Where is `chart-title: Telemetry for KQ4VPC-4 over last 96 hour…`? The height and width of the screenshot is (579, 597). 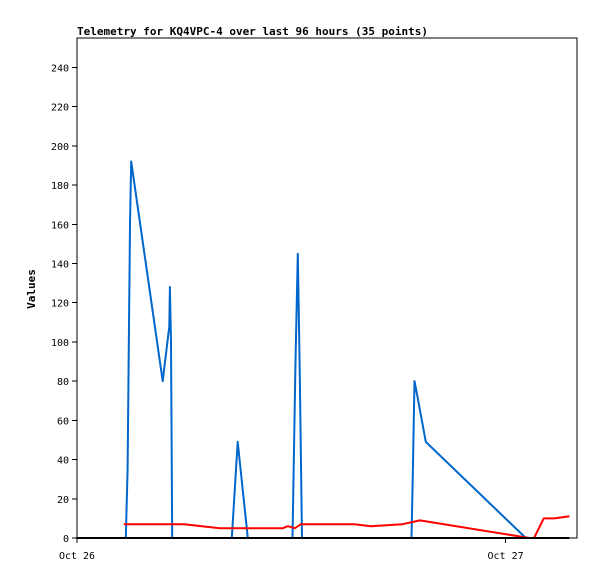
chart-title: Telemetry for KQ4VPC-4 over last 96 hour… is located at coordinates (252, 31).